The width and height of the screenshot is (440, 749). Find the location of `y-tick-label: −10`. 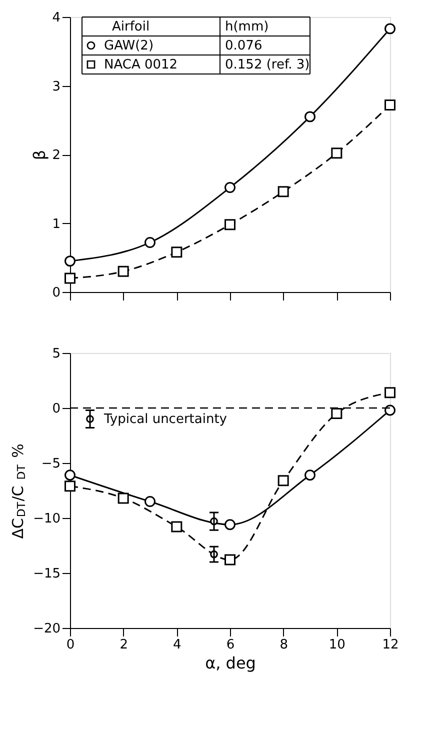

y-tick-label: −10 is located at coordinates (46, 519).